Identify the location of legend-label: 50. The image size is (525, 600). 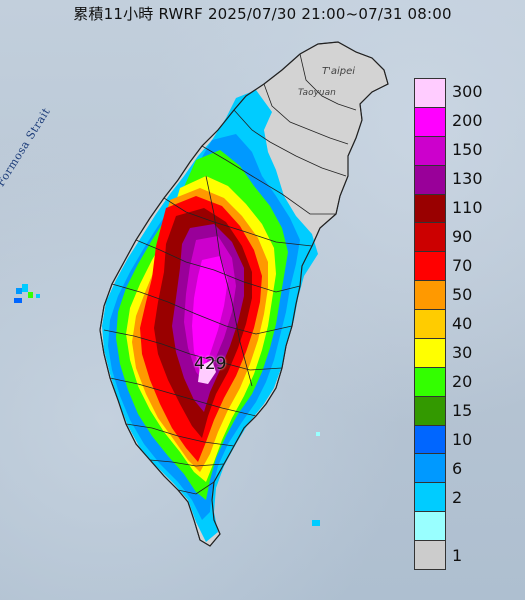
(462, 295).